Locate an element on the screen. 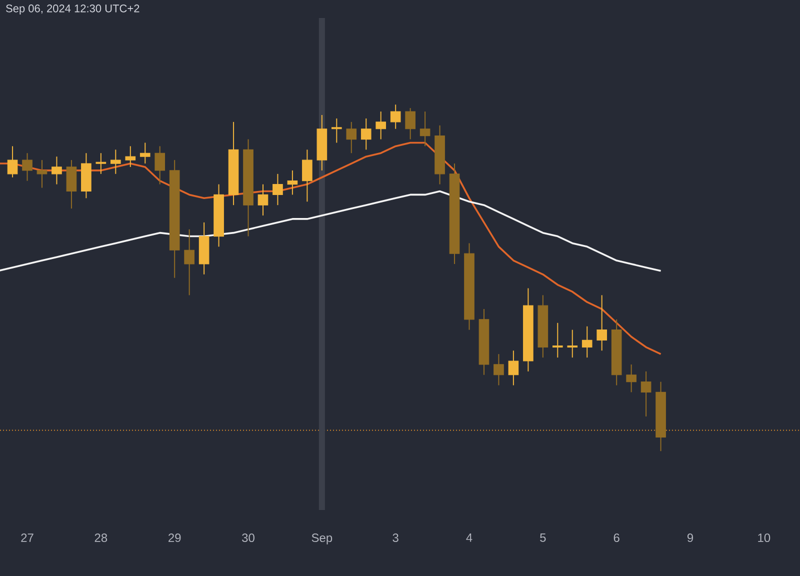  x-tick-label: 3 is located at coordinates (395, 538).